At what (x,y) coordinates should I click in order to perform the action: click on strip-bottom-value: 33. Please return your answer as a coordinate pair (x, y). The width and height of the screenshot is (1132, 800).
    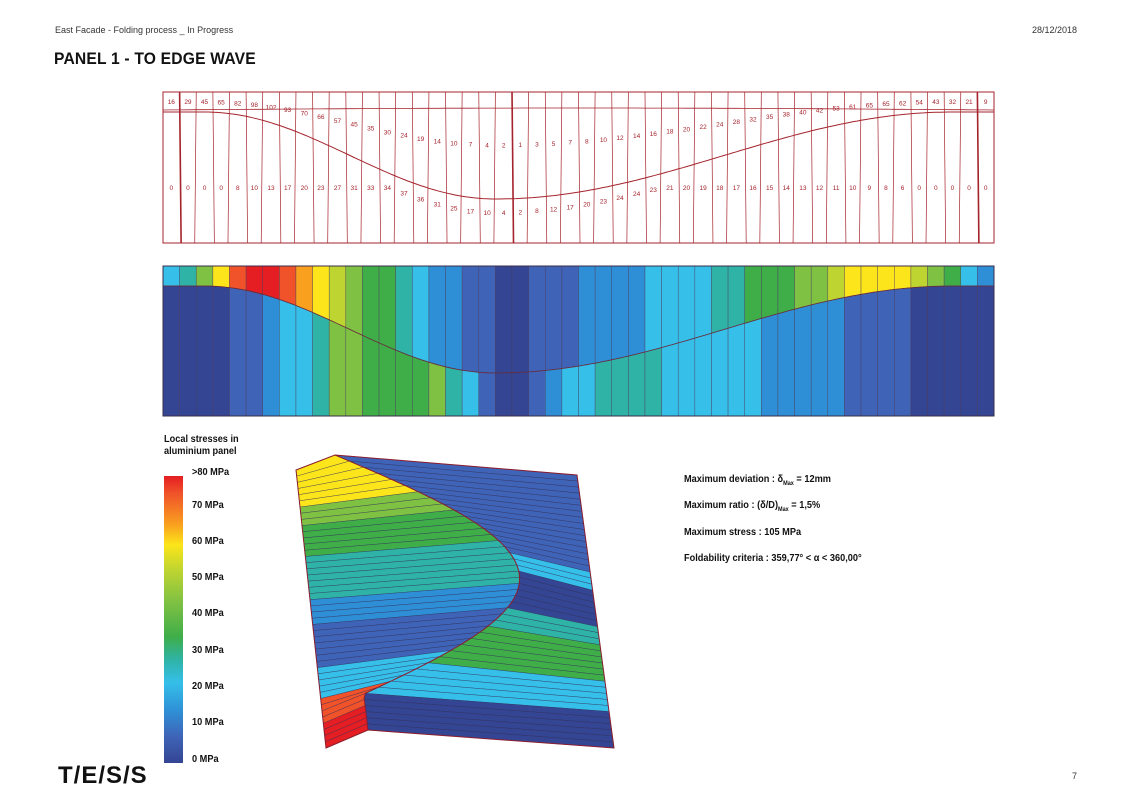
    Looking at the image, I should click on (371, 188).